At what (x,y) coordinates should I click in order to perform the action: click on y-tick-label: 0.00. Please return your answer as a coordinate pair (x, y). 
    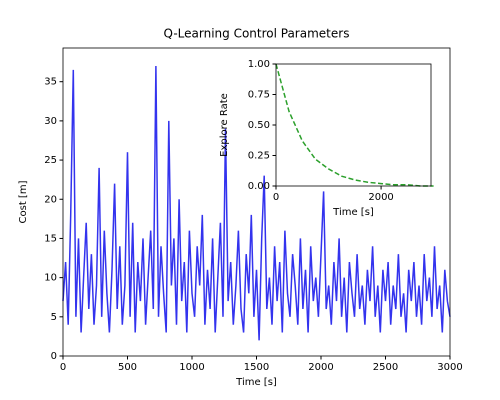
    Looking at the image, I should click on (259, 186).